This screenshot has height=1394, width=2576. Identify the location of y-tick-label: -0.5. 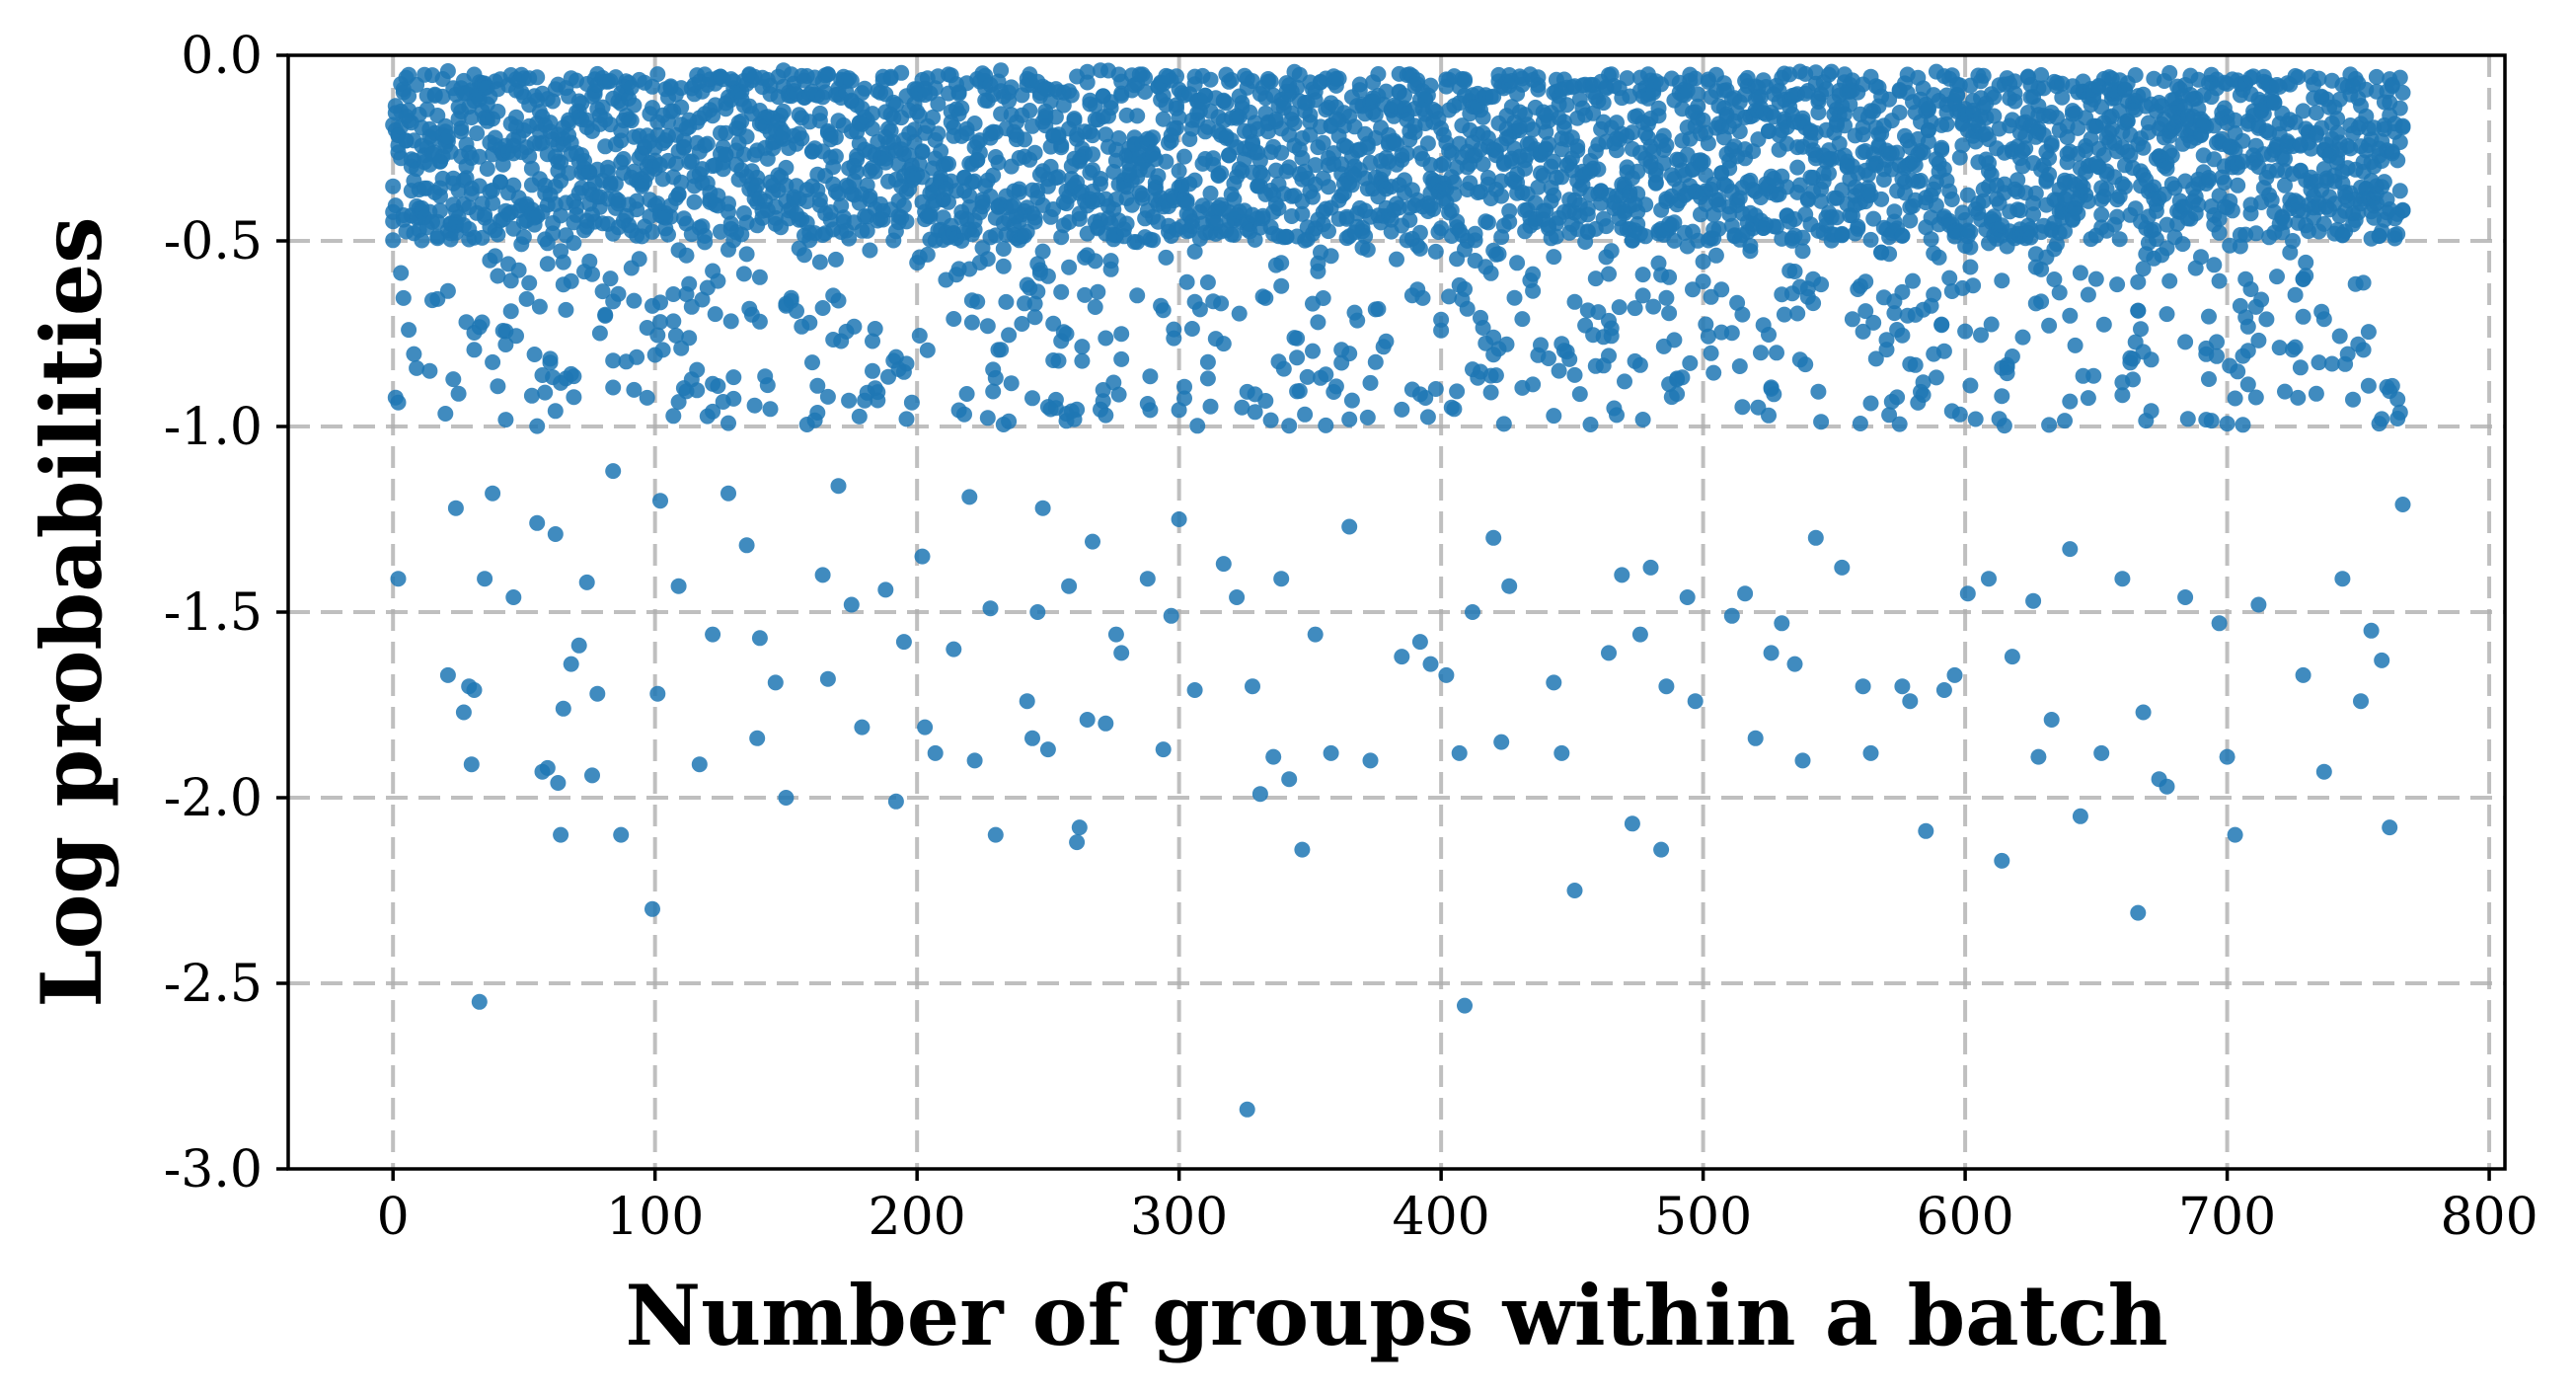
(213, 242).